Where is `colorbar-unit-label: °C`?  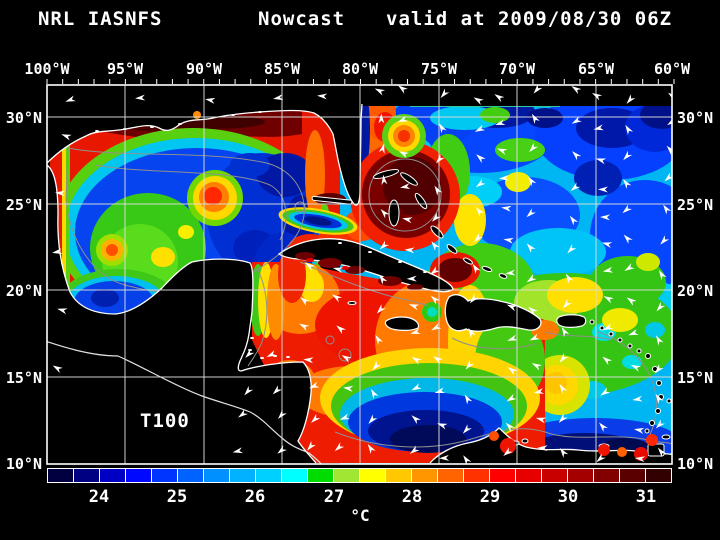 colorbar-unit-label: °C is located at coordinates (360, 515).